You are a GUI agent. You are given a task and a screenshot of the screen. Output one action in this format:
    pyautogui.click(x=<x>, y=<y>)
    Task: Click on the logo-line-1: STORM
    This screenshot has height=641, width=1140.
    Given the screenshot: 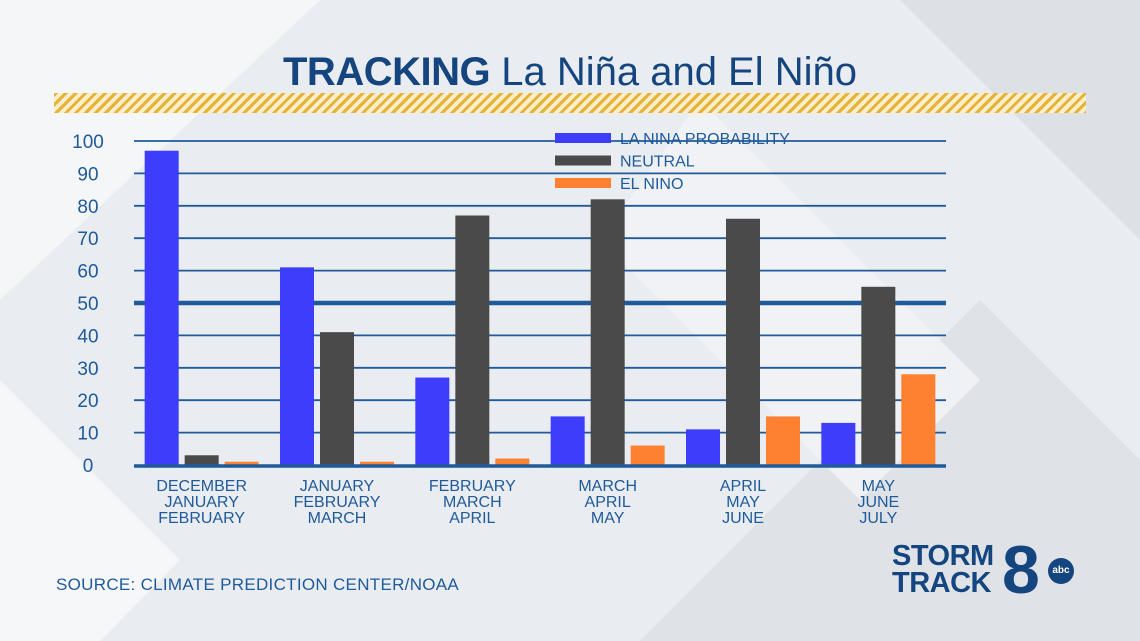 What is the action you would take?
    pyautogui.click(x=943, y=556)
    